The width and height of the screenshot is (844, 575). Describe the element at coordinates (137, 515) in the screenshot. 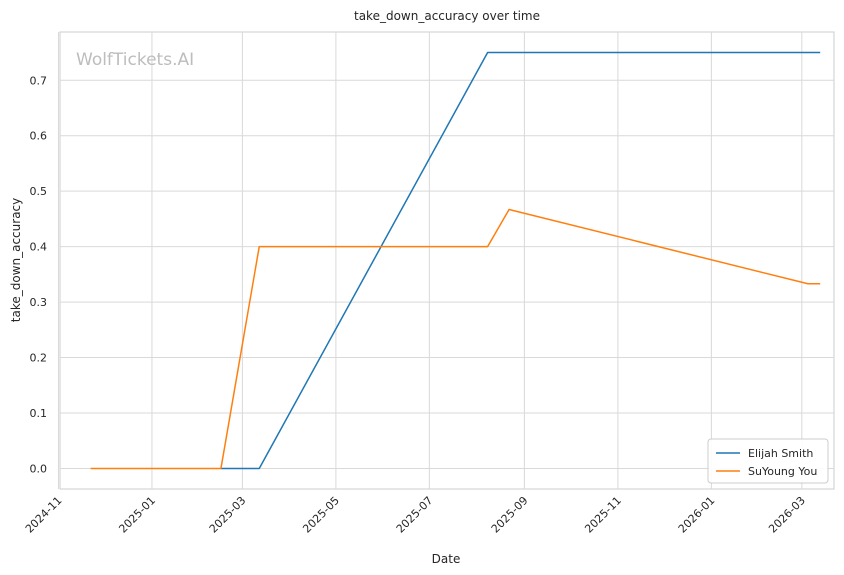

I see `x-tick-label: 2025-01` at that location.